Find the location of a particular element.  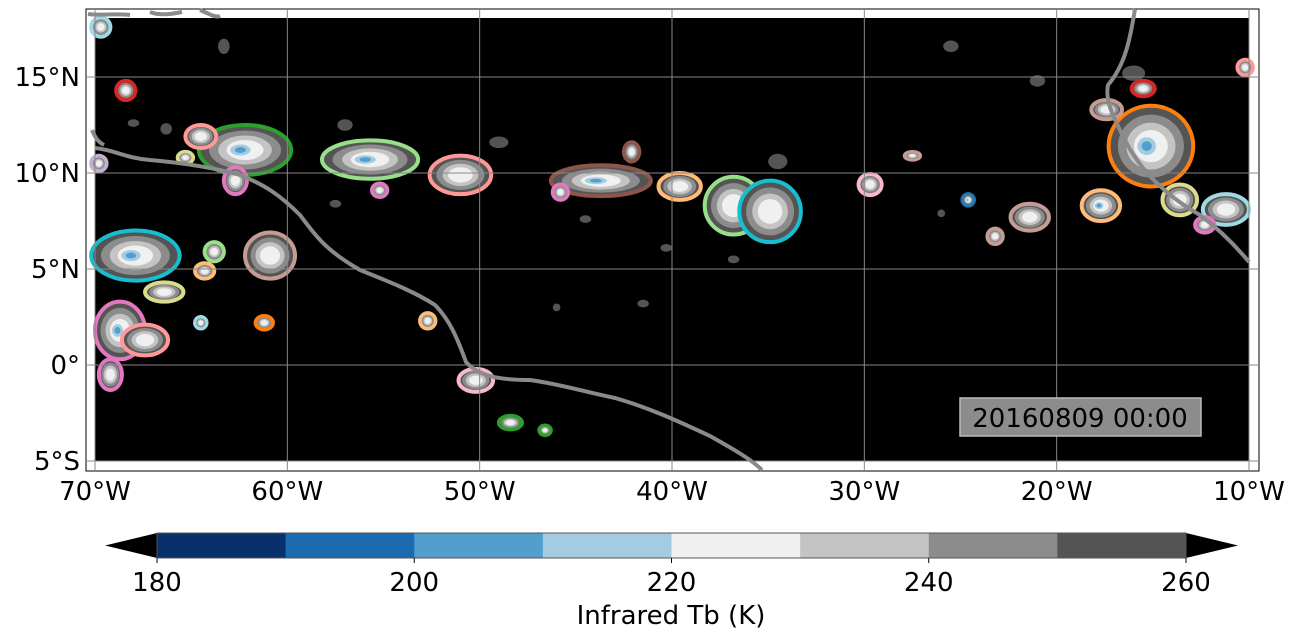

lon-tick-label: 10°W is located at coordinates (1249, 492).